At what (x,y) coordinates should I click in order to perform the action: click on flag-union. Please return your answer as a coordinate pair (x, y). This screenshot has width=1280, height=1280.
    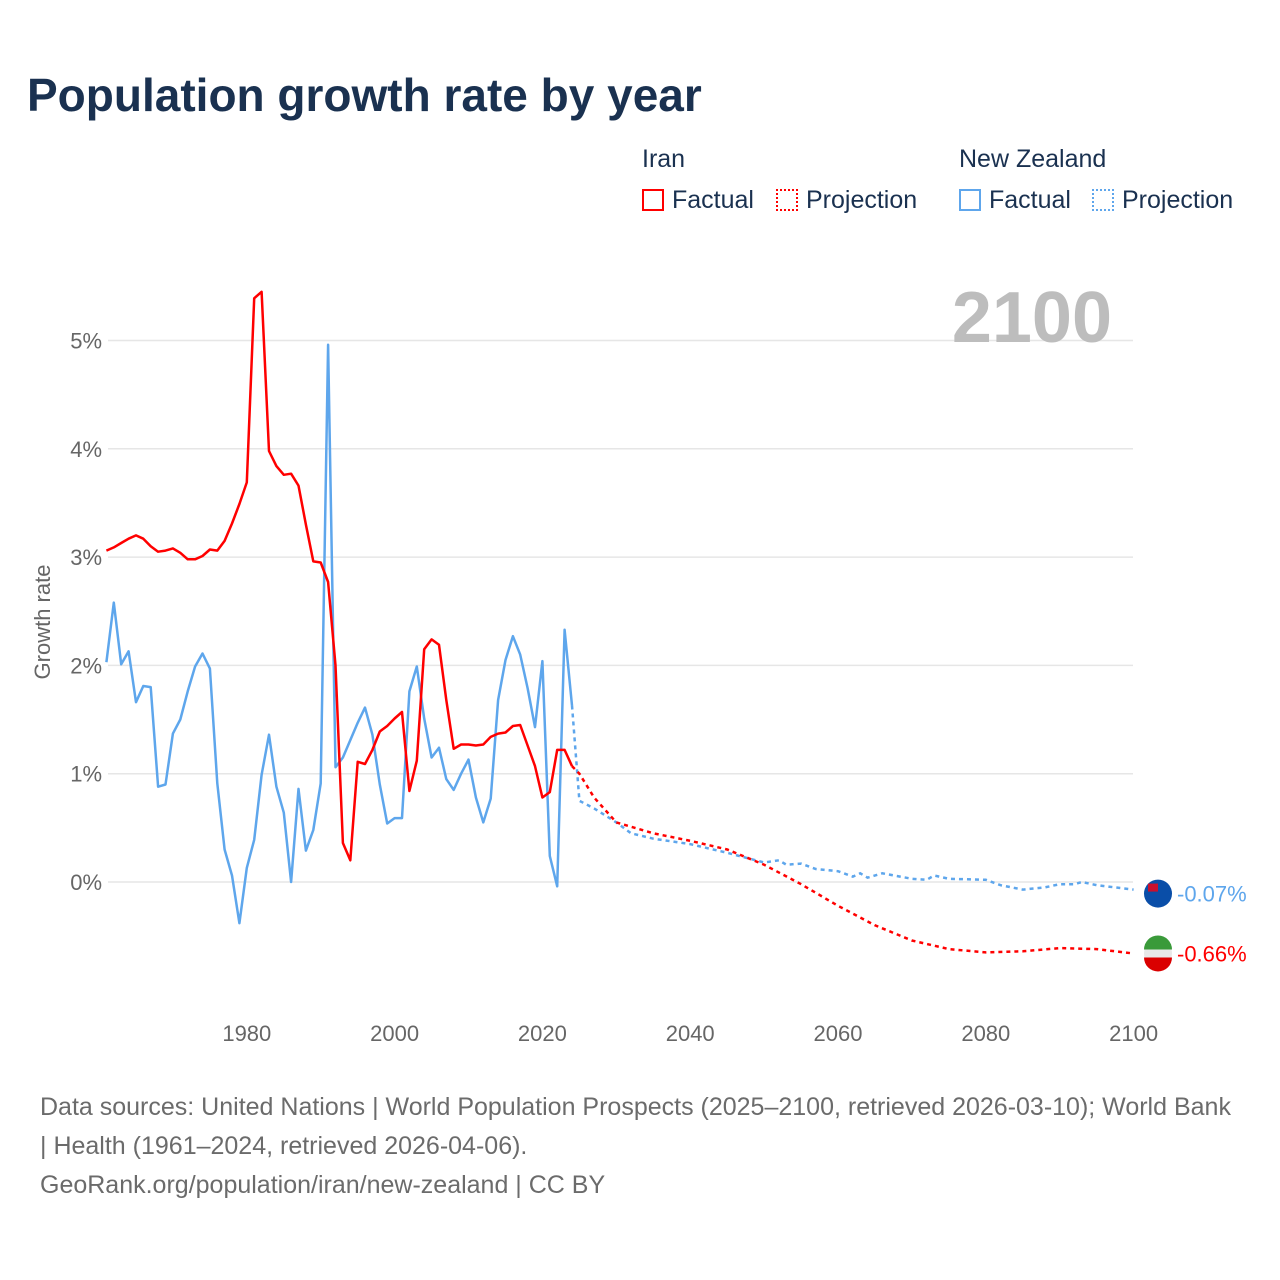
    Looking at the image, I should click on (1153, 887).